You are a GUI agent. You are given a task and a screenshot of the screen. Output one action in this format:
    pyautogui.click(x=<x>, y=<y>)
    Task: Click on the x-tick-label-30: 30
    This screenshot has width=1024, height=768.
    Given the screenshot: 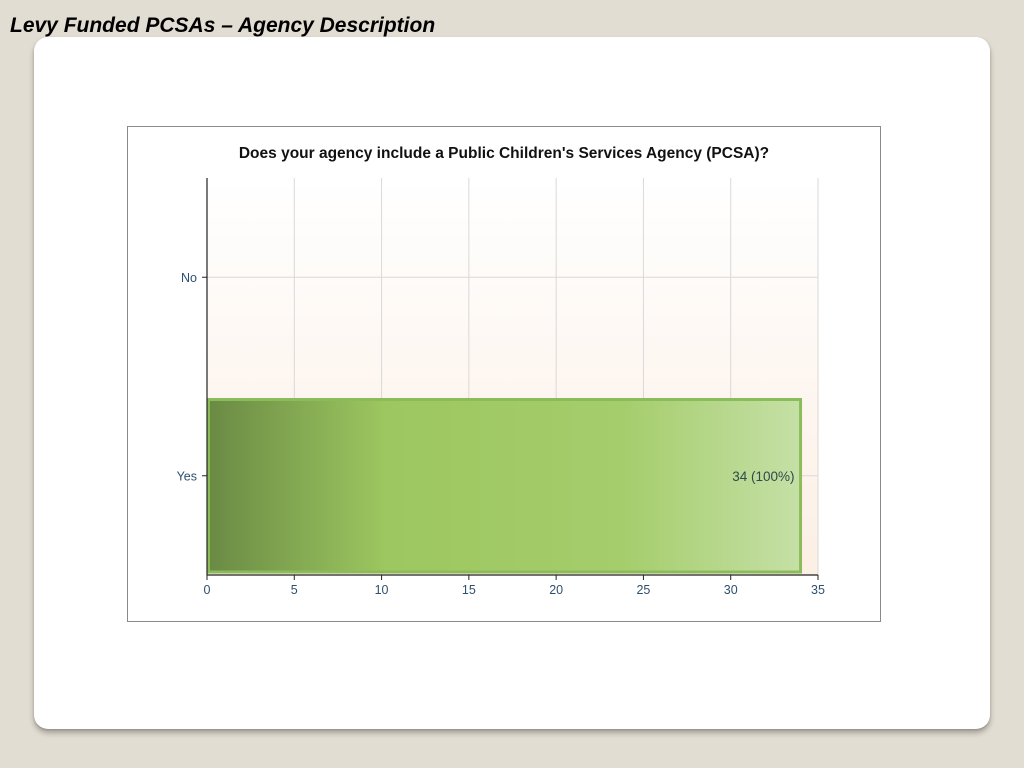 What is the action you would take?
    pyautogui.click(x=731, y=590)
    